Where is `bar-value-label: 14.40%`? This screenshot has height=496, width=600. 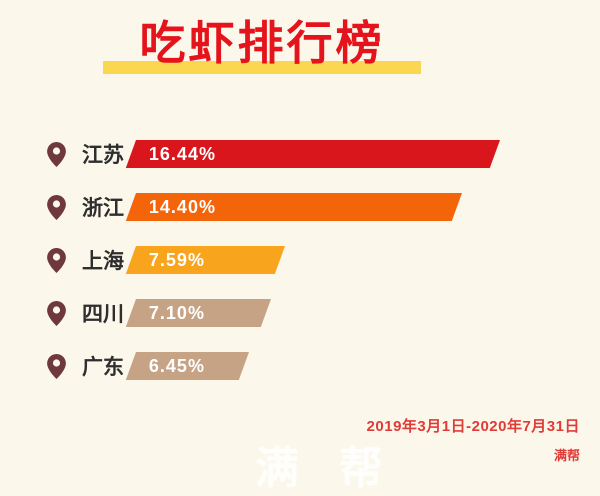
bar-value-label: 14.40% is located at coordinates (182, 207).